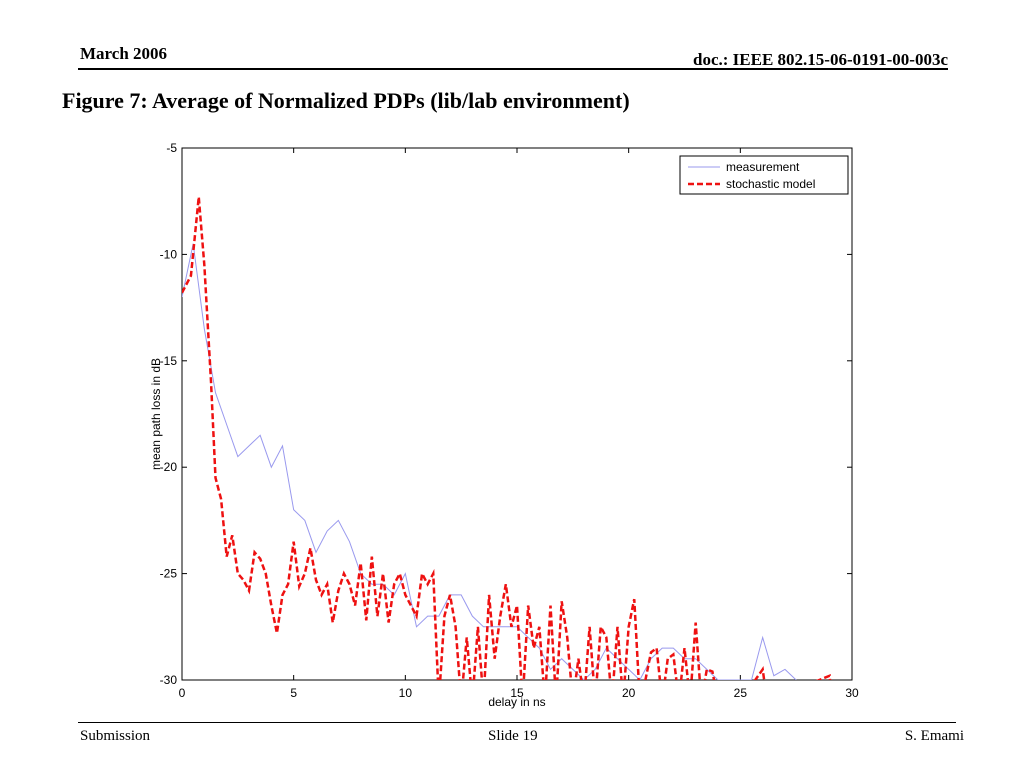  What do you see at coordinates (852, 693) in the screenshot?
I see `x-tick-label: 30` at bounding box center [852, 693].